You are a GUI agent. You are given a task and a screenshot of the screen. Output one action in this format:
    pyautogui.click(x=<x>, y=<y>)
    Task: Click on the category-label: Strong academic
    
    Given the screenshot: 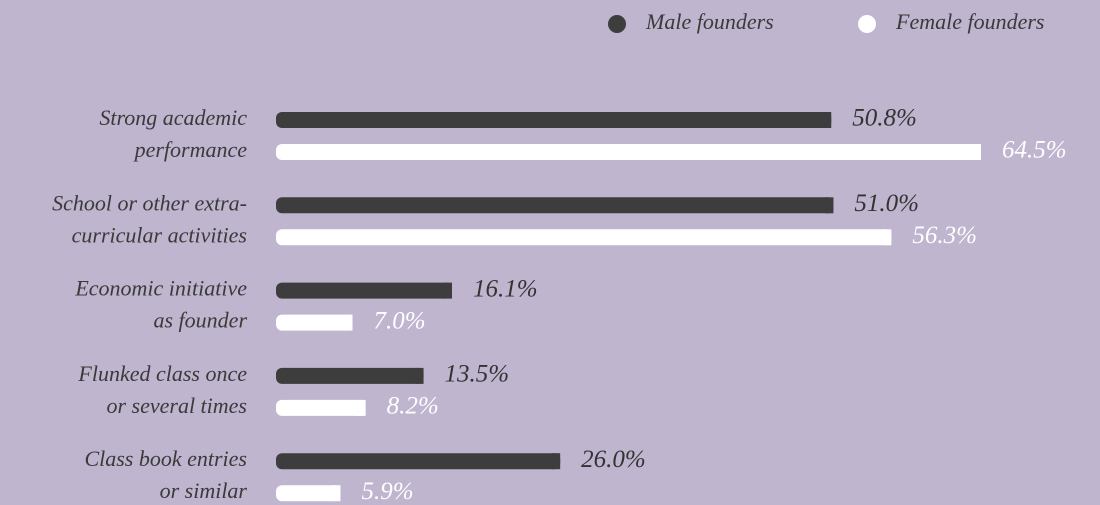 What is the action you would take?
    pyautogui.click(x=173, y=117)
    